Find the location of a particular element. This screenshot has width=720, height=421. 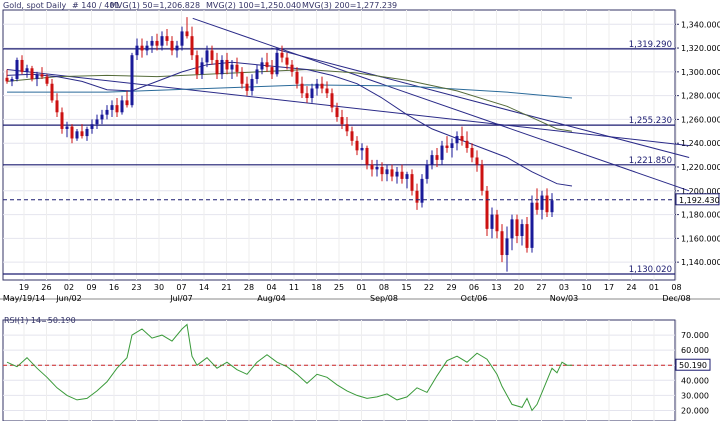

rsi-last-label: 50.190 is located at coordinates (693, 365).